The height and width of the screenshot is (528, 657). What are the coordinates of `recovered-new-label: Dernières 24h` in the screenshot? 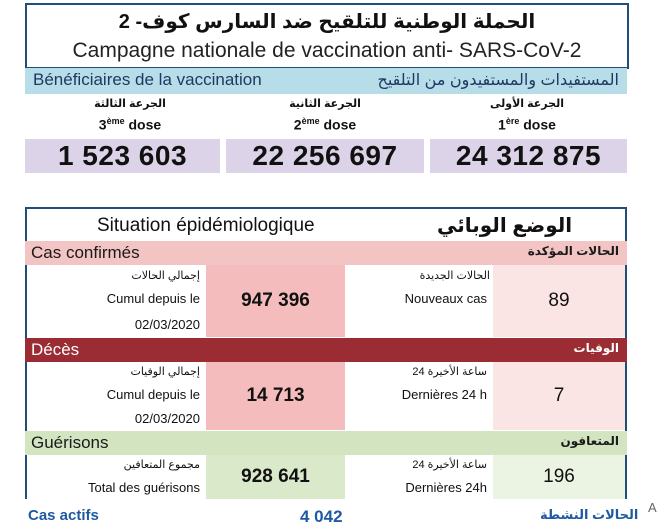 It's located at (446, 487).